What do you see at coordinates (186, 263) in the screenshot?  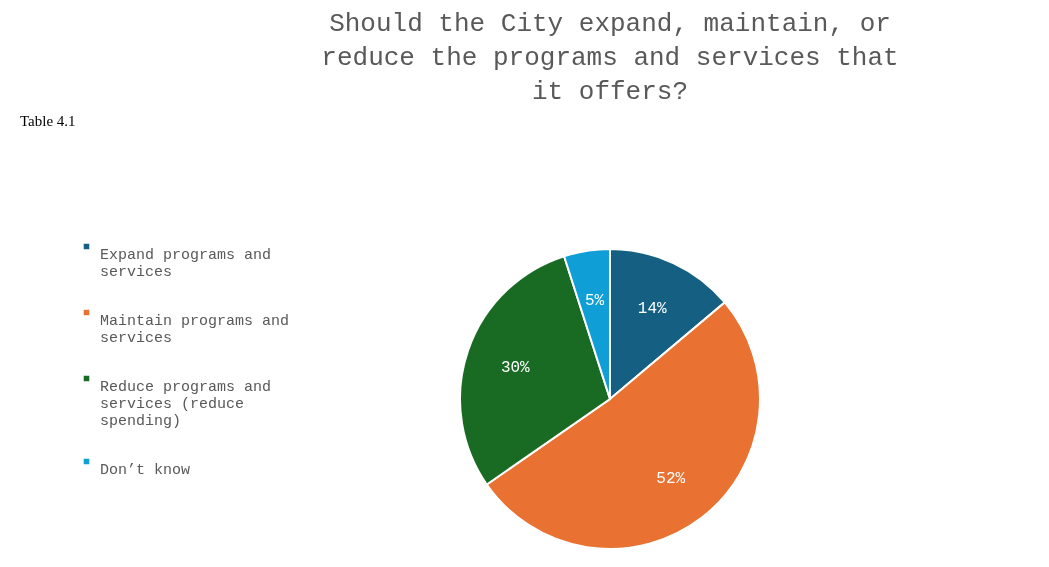 I see `legend-label: Expand programs and services` at bounding box center [186, 263].